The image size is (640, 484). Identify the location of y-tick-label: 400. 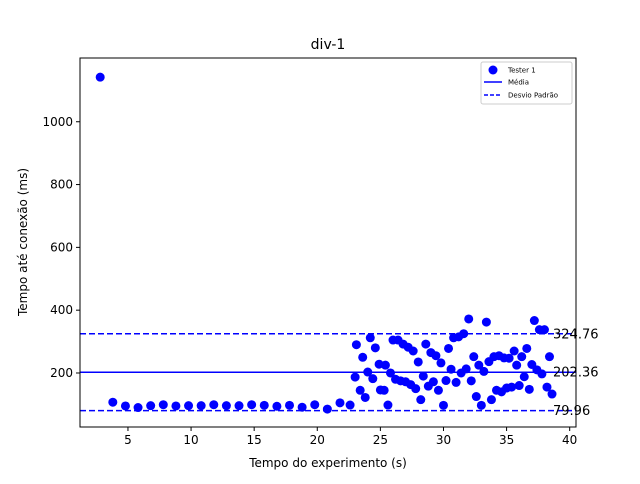
(61, 310).